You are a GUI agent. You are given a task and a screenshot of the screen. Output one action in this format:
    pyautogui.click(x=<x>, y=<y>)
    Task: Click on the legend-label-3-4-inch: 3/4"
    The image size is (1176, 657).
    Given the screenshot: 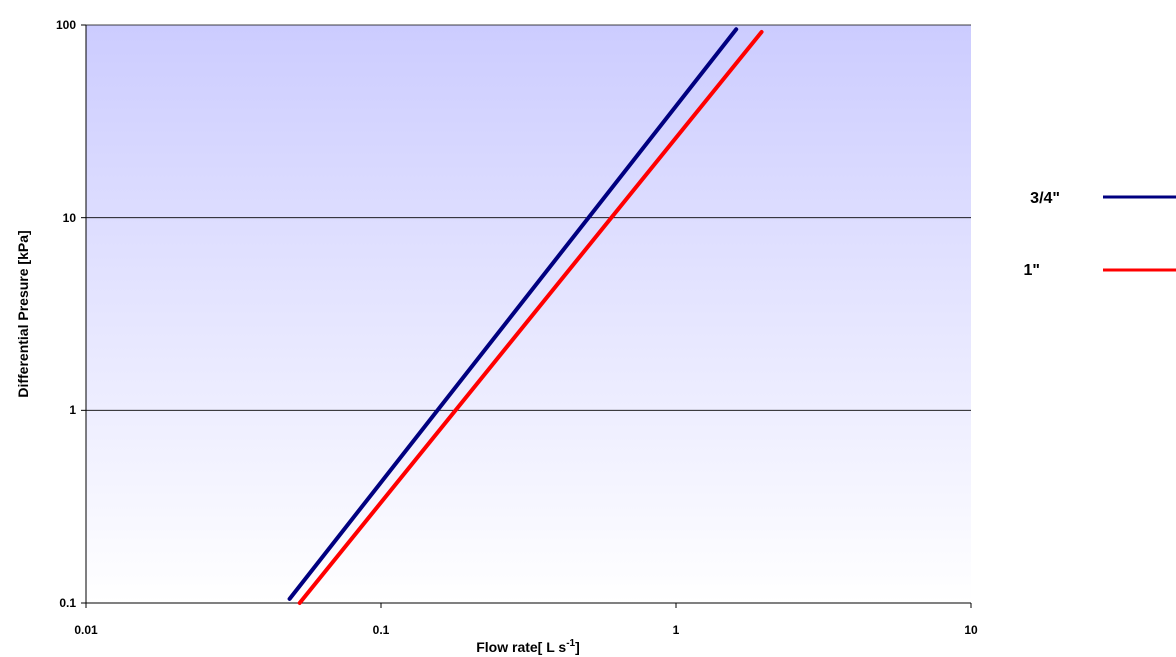 What is the action you would take?
    pyautogui.click(x=1045, y=198)
    